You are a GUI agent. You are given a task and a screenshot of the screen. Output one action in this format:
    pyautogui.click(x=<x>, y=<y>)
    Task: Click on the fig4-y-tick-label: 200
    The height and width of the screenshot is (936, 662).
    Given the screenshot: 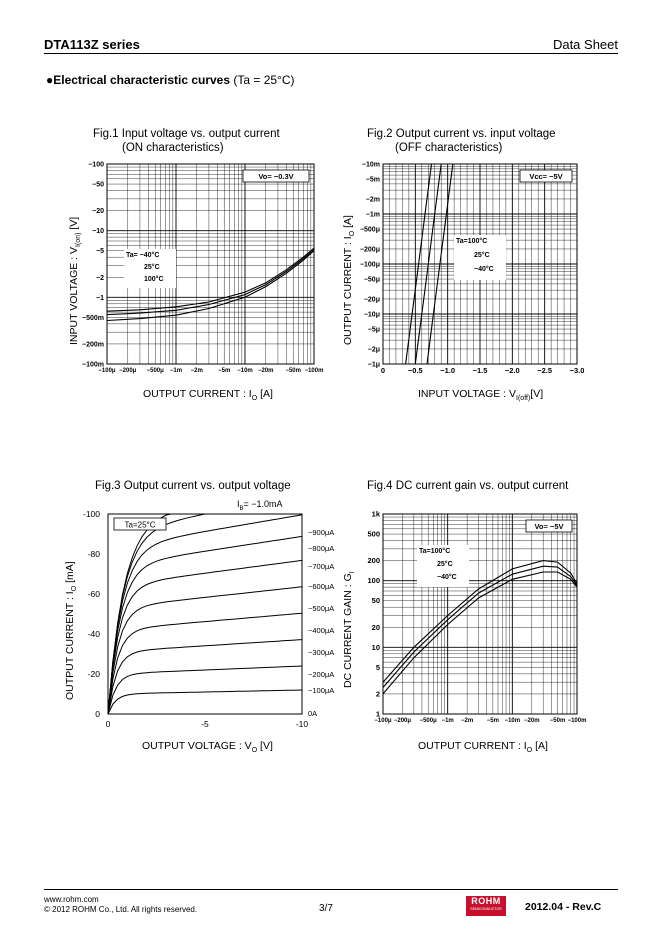 What is the action you would take?
    pyautogui.click(x=373, y=560)
    